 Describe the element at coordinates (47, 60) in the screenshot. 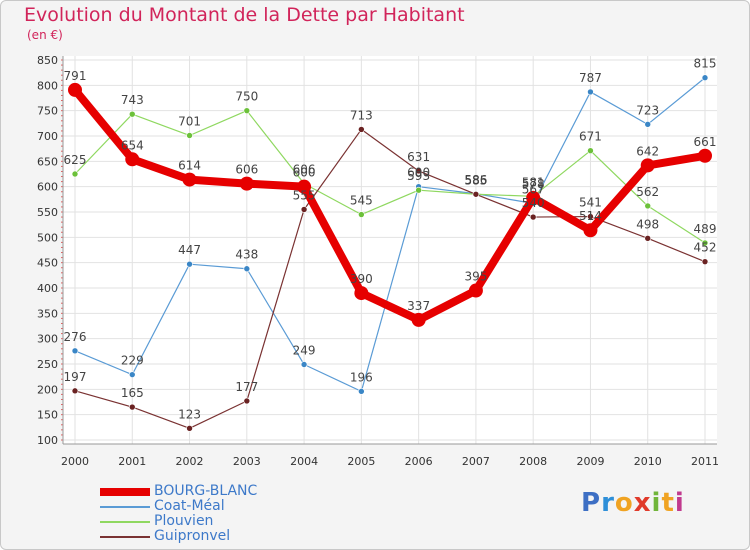

I see `y-tick-label: 850` at that location.